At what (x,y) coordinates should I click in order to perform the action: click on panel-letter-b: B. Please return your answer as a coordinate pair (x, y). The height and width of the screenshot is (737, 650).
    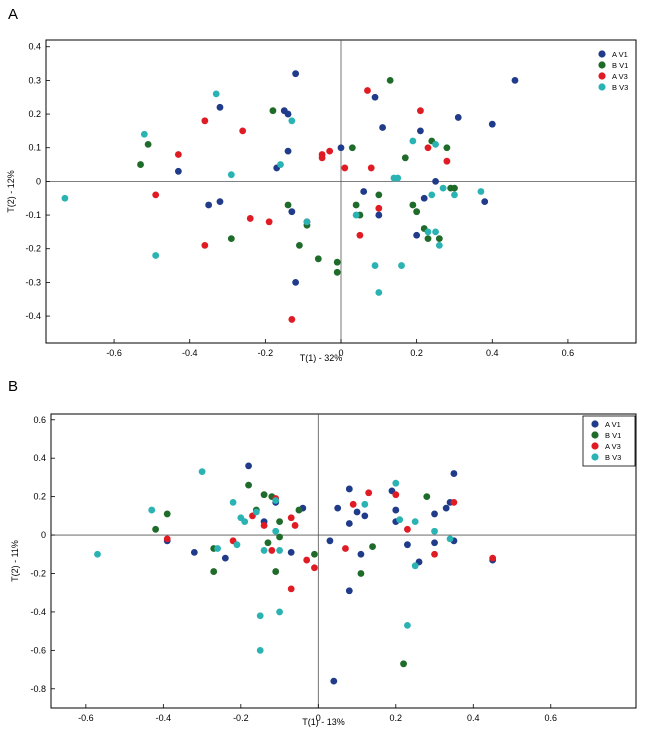
    Looking at the image, I should click on (13, 386).